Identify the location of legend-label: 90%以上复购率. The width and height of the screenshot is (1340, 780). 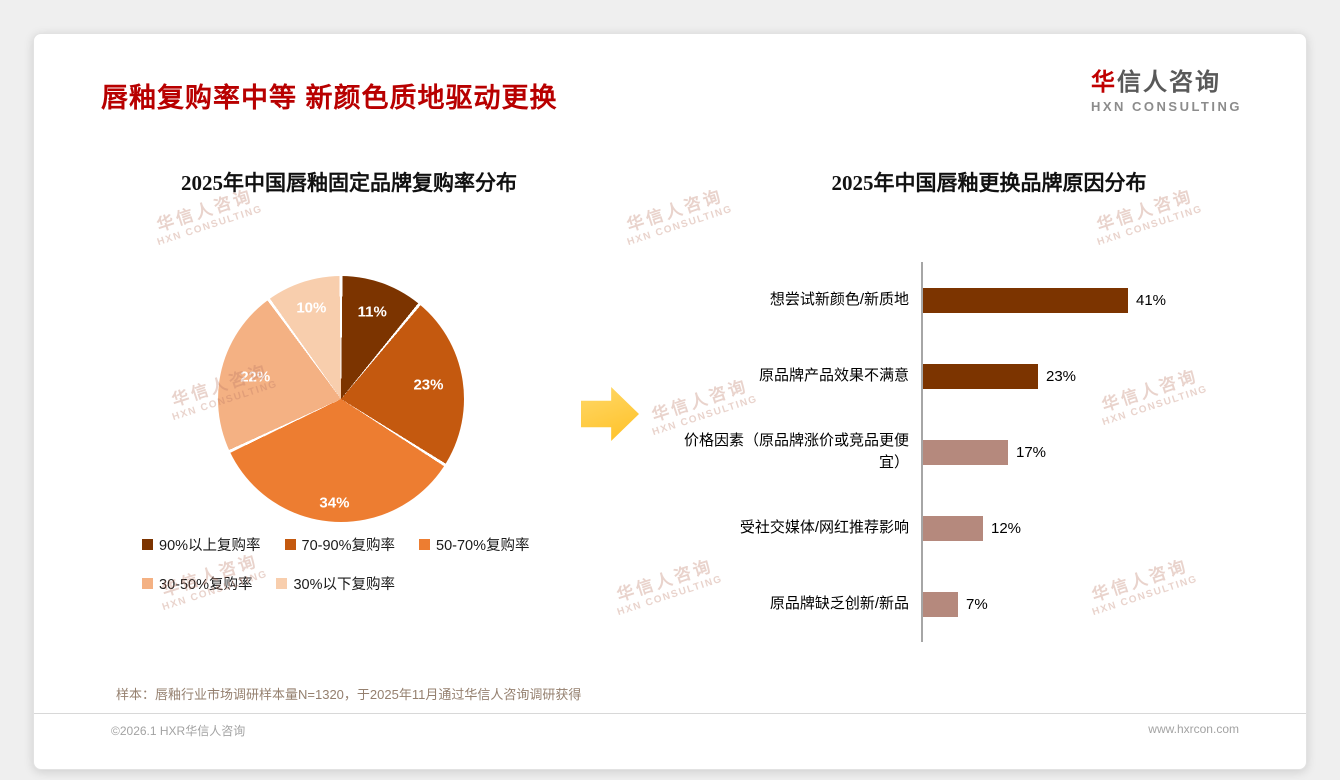
(210, 546).